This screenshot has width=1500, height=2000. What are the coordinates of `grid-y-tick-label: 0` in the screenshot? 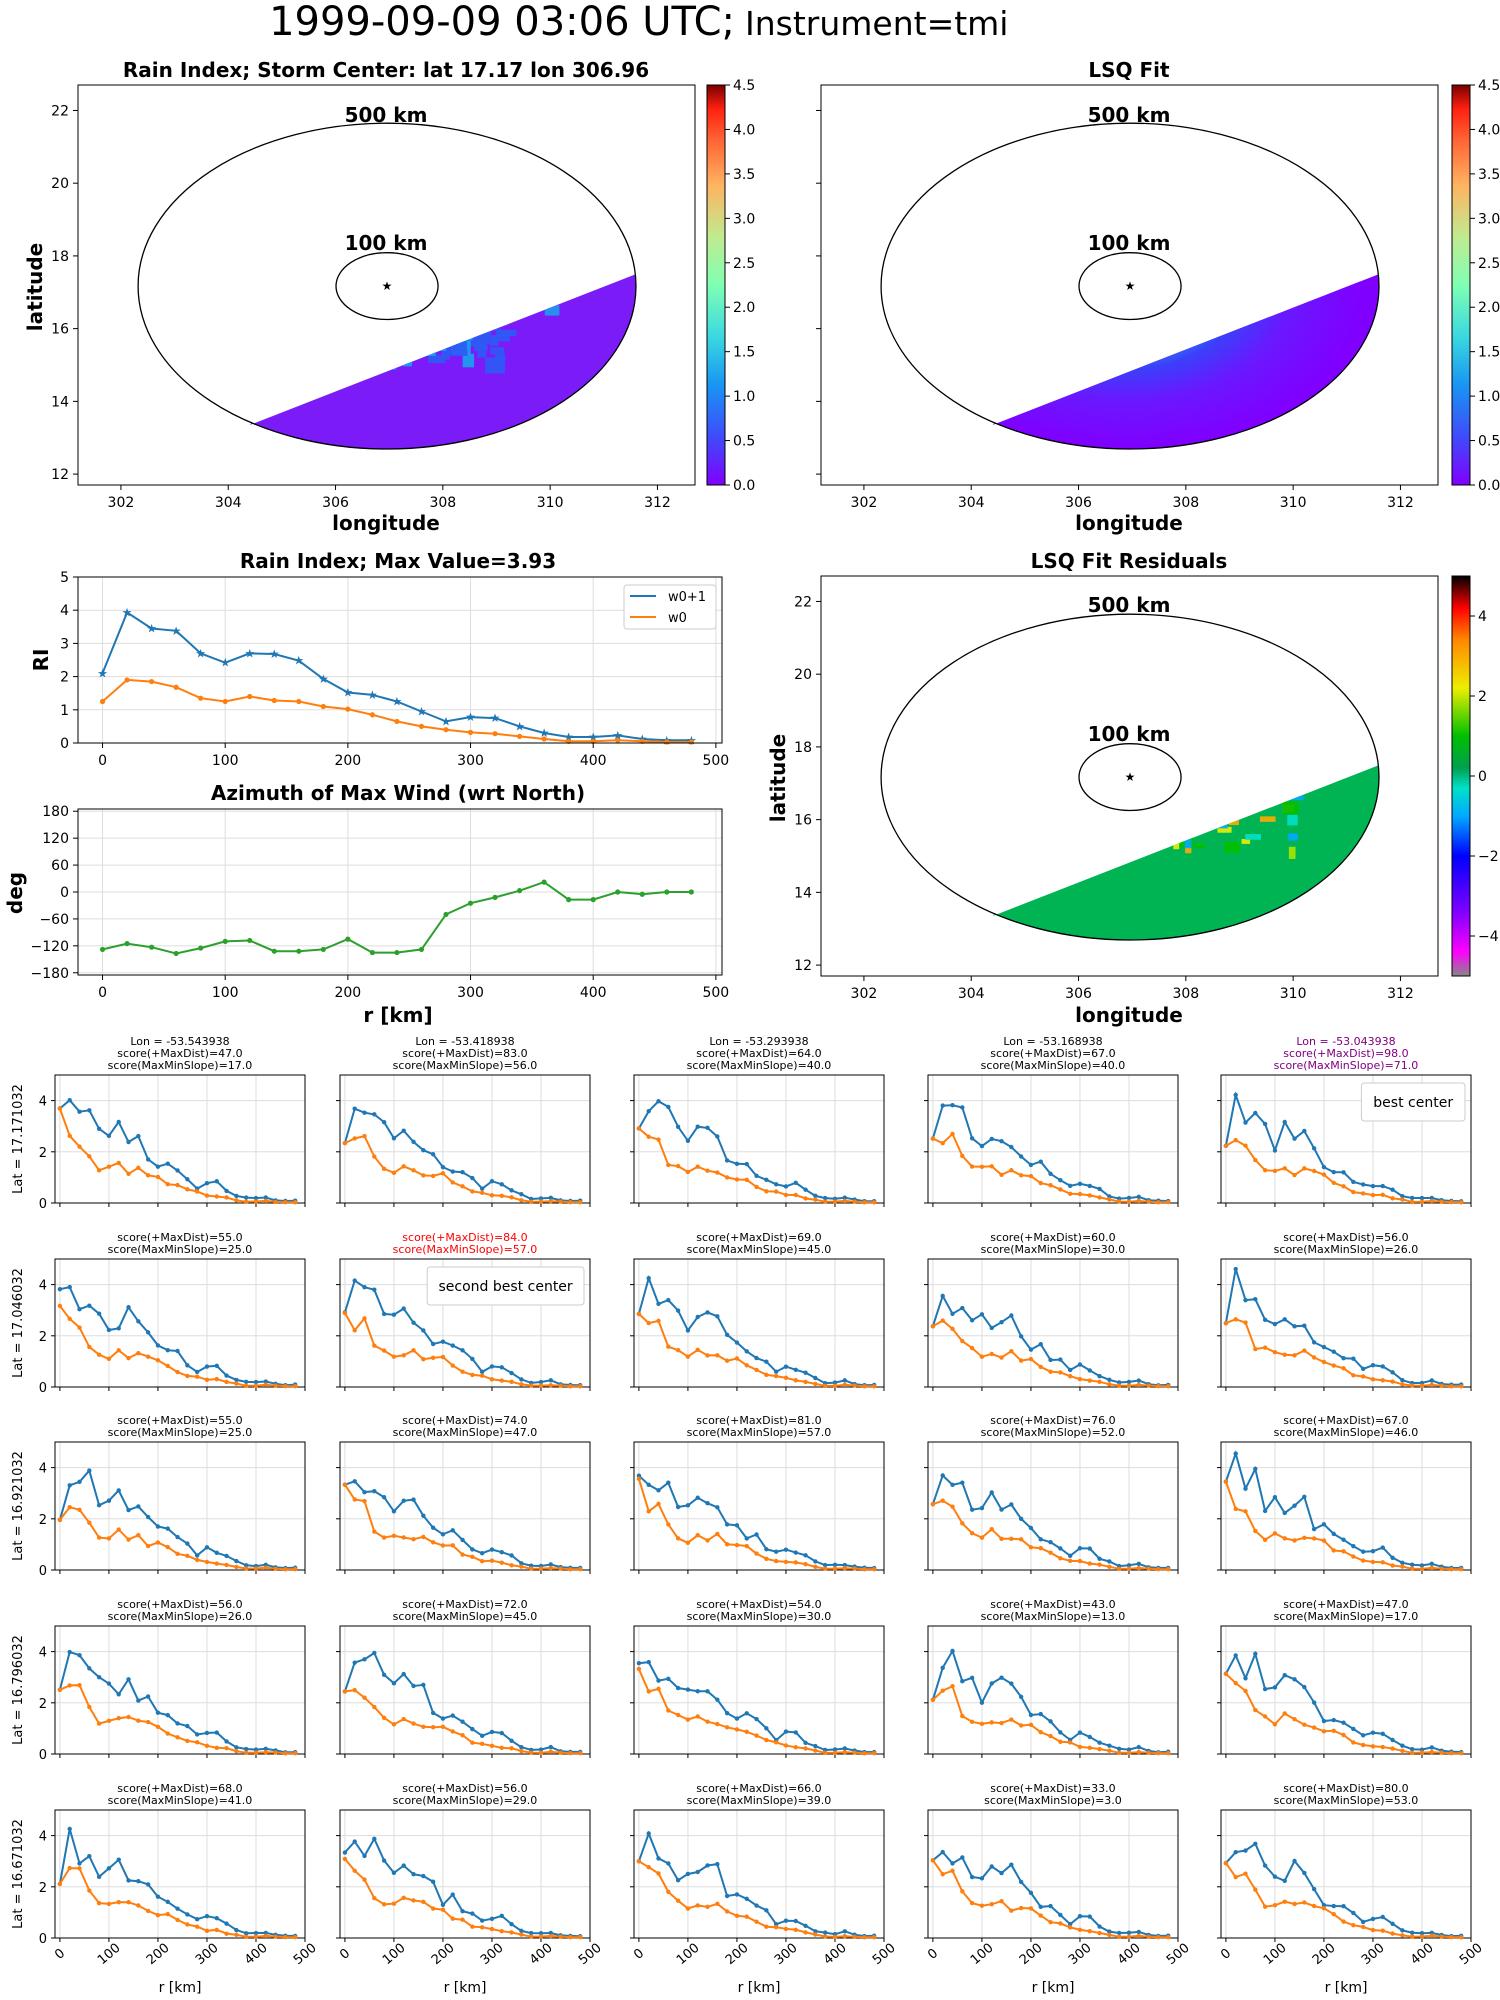 It's located at (43, 1388).